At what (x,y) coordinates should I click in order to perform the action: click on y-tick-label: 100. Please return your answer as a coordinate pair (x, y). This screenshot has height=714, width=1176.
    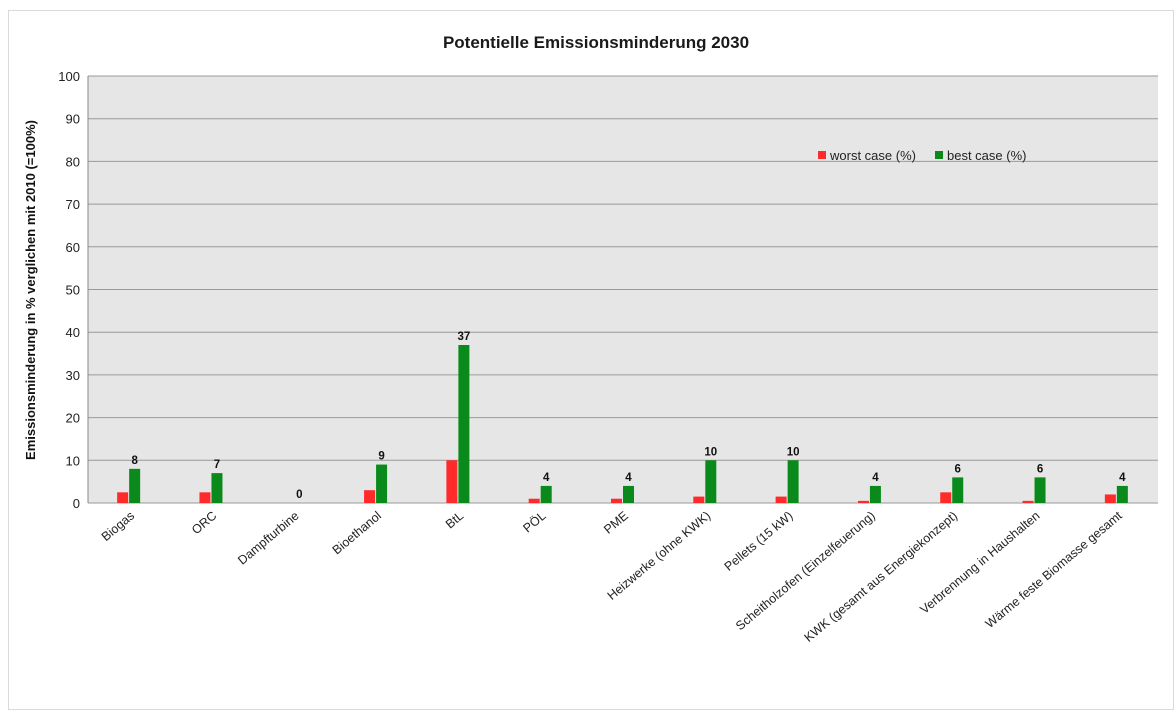
    Looking at the image, I should click on (69, 76).